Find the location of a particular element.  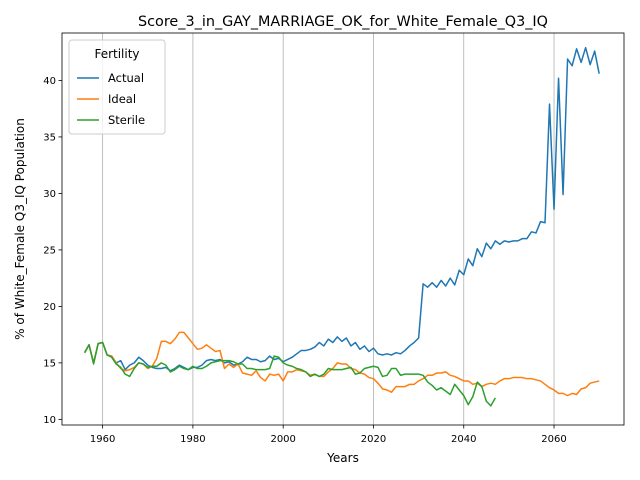

series-line-sterile is located at coordinates (290, 374).